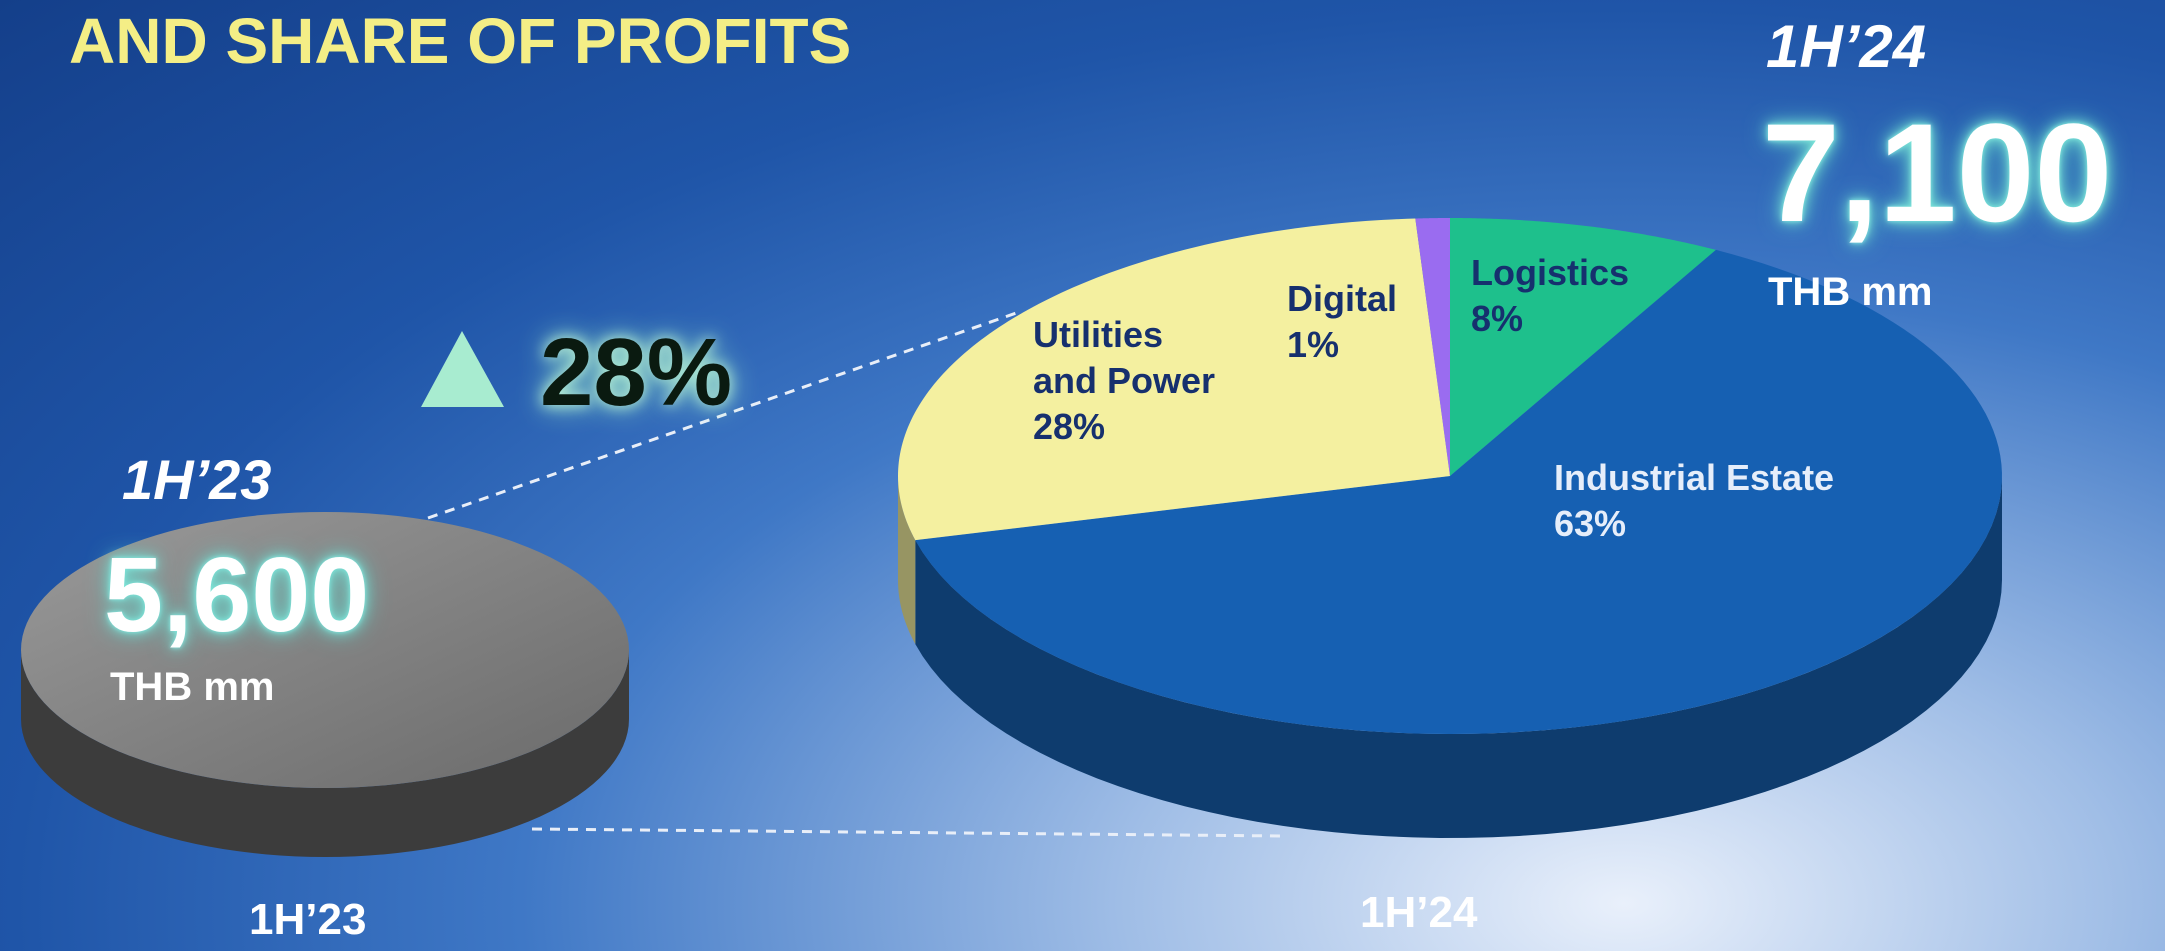 The width and height of the screenshot is (2165, 951). Describe the element at coordinates (1550, 296) in the screenshot. I see `slice-label: Logistics 8%` at that location.